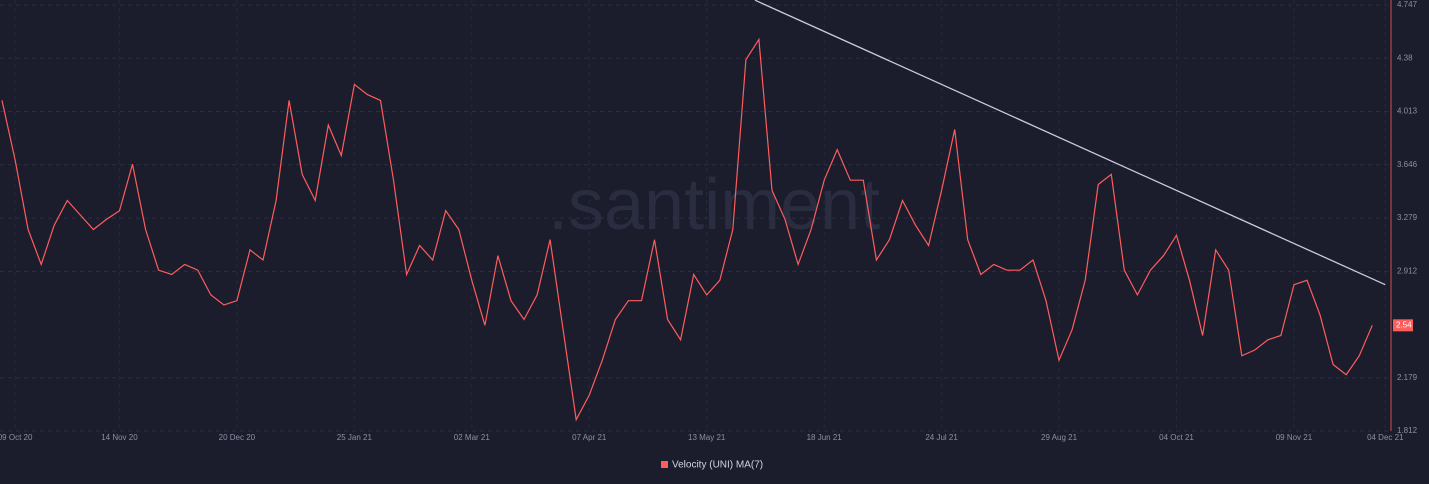 Image resolution: width=1429 pixels, height=484 pixels. I want to click on current-value-badge, so click(1403, 325).